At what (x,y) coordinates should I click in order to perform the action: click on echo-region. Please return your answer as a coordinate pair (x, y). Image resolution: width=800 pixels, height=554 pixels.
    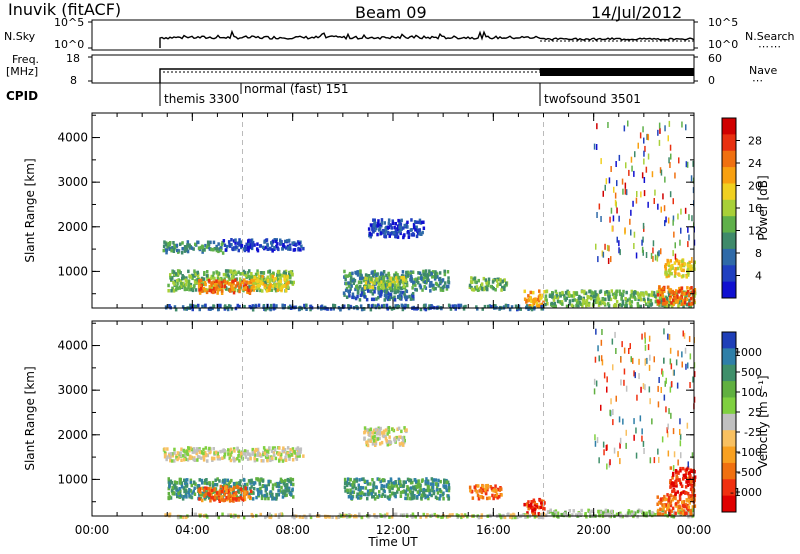
    Looking at the image, I should click on (233, 454).